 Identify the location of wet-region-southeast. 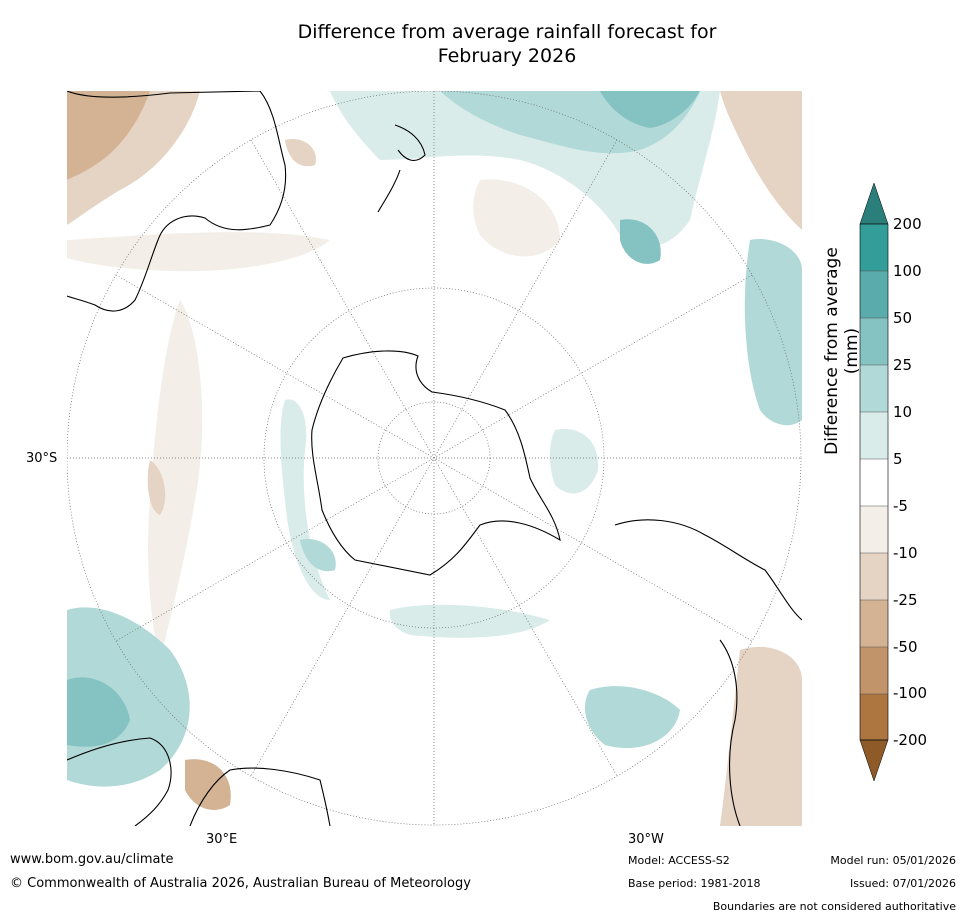
(632, 717).